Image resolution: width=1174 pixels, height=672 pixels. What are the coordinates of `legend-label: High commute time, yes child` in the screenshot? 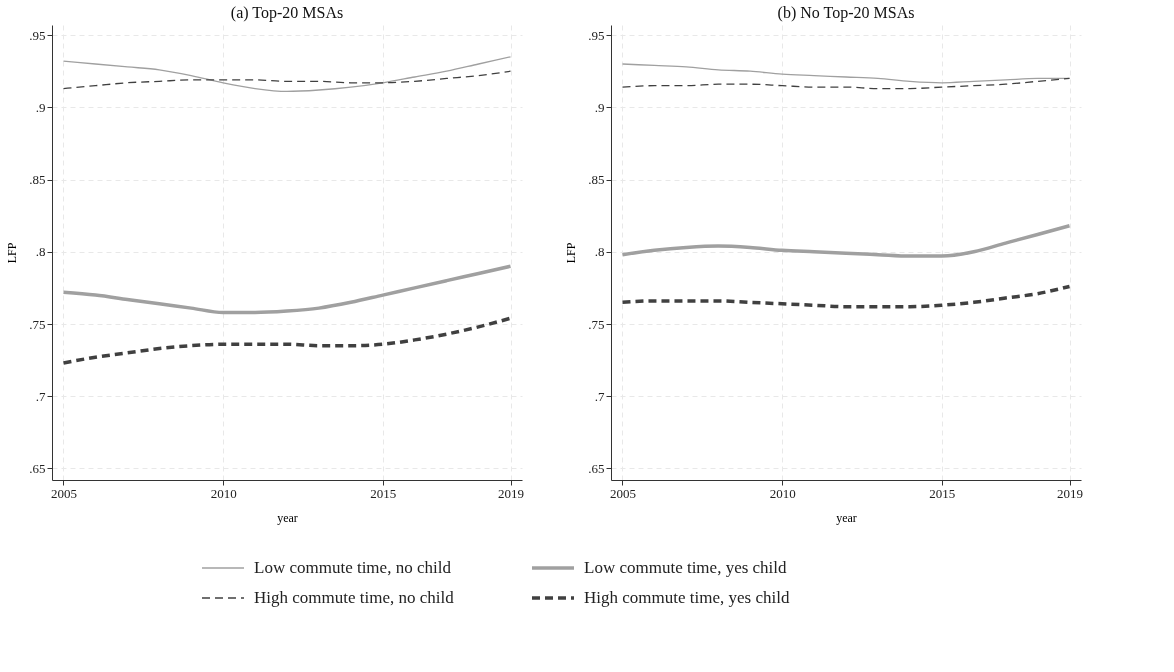 It's located at (687, 597).